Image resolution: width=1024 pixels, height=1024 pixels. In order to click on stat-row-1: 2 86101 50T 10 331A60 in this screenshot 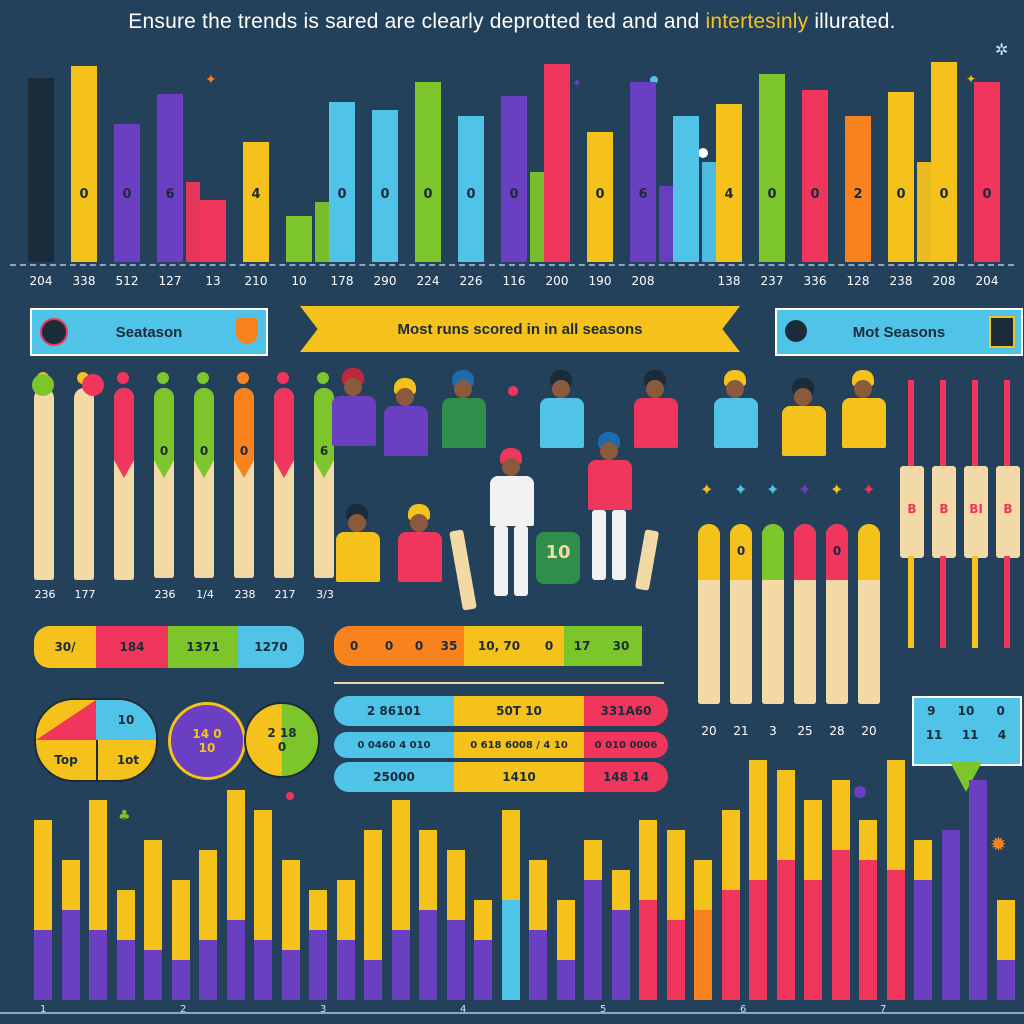, I will do `click(501, 711)`.